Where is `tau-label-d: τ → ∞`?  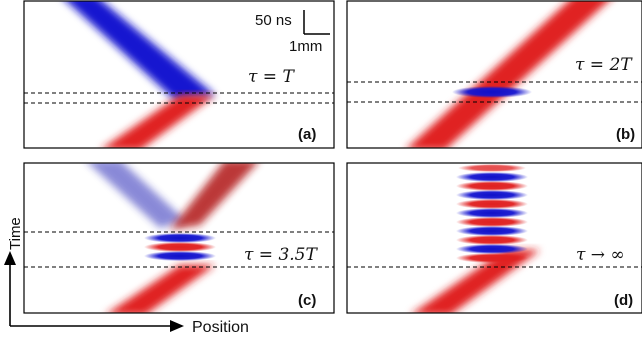 tau-label-d: τ → ∞ is located at coordinates (600, 255).